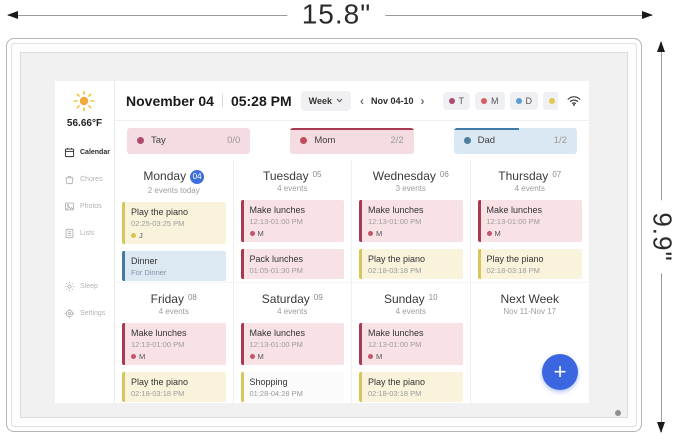 The height and width of the screenshot is (442, 679). What do you see at coordinates (84, 109) in the screenshot?
I see `weather-widget: 56.66°F` at bounding box center [84, 109].